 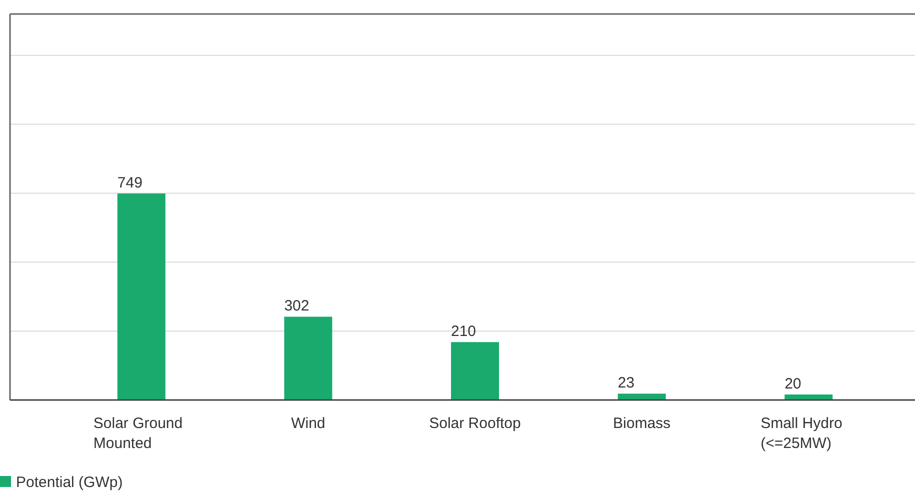 I want to click on x-tick-label: Solar Rooftop, so click(x=475, y=423).